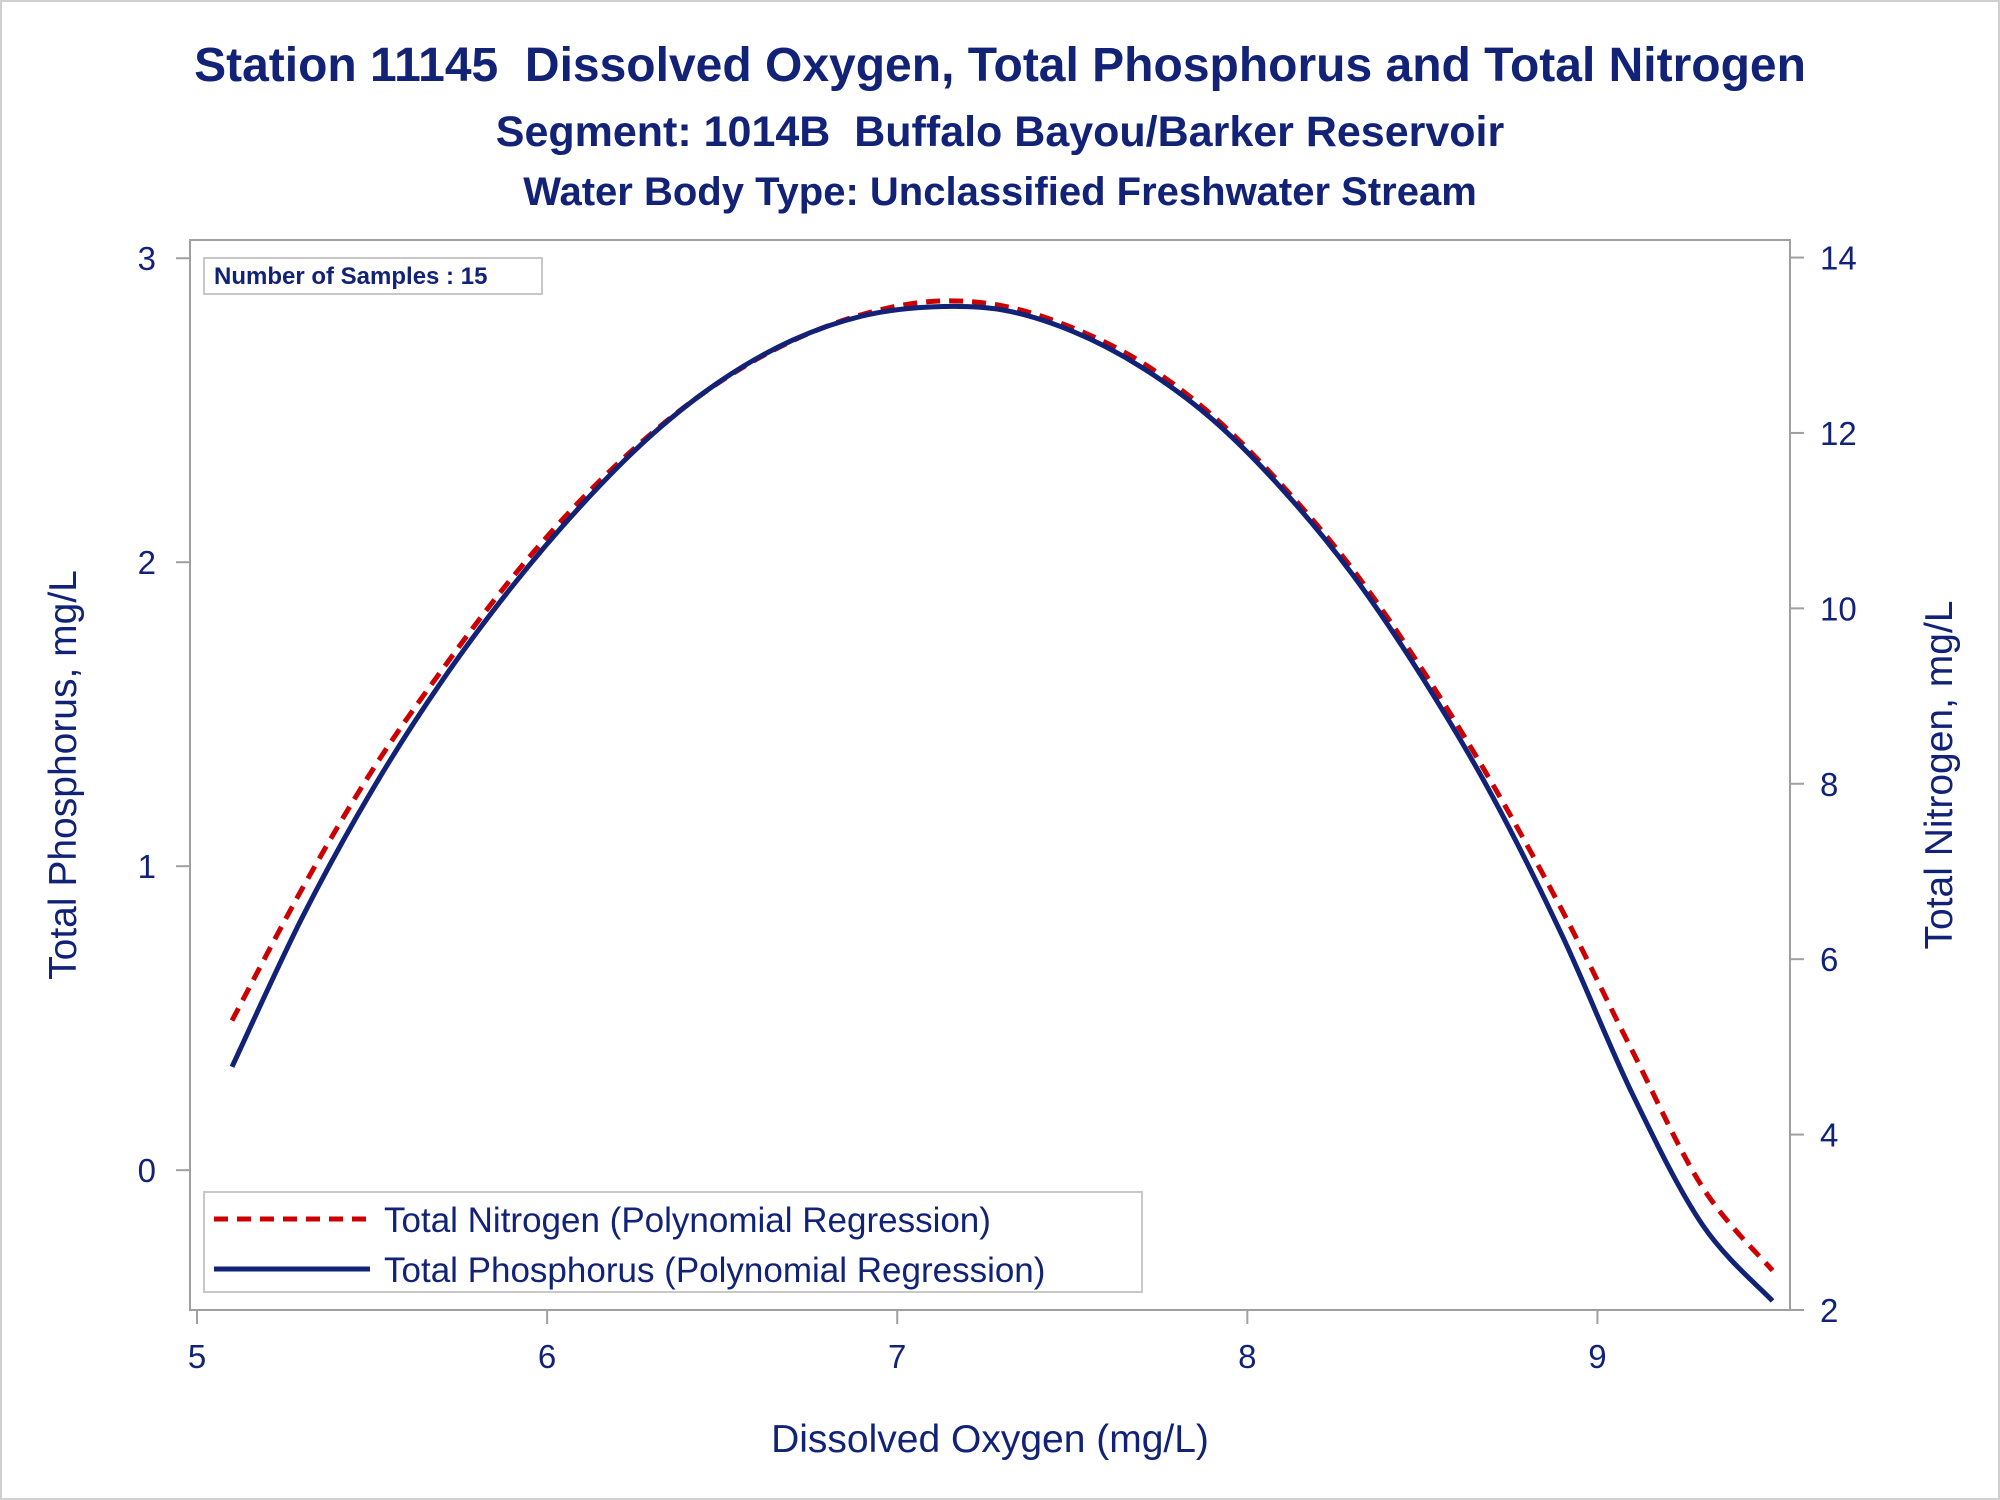  Describe the element at coordinates (1829, 959) in the screenshot. I see `y2-tick-label: 6` at that location.